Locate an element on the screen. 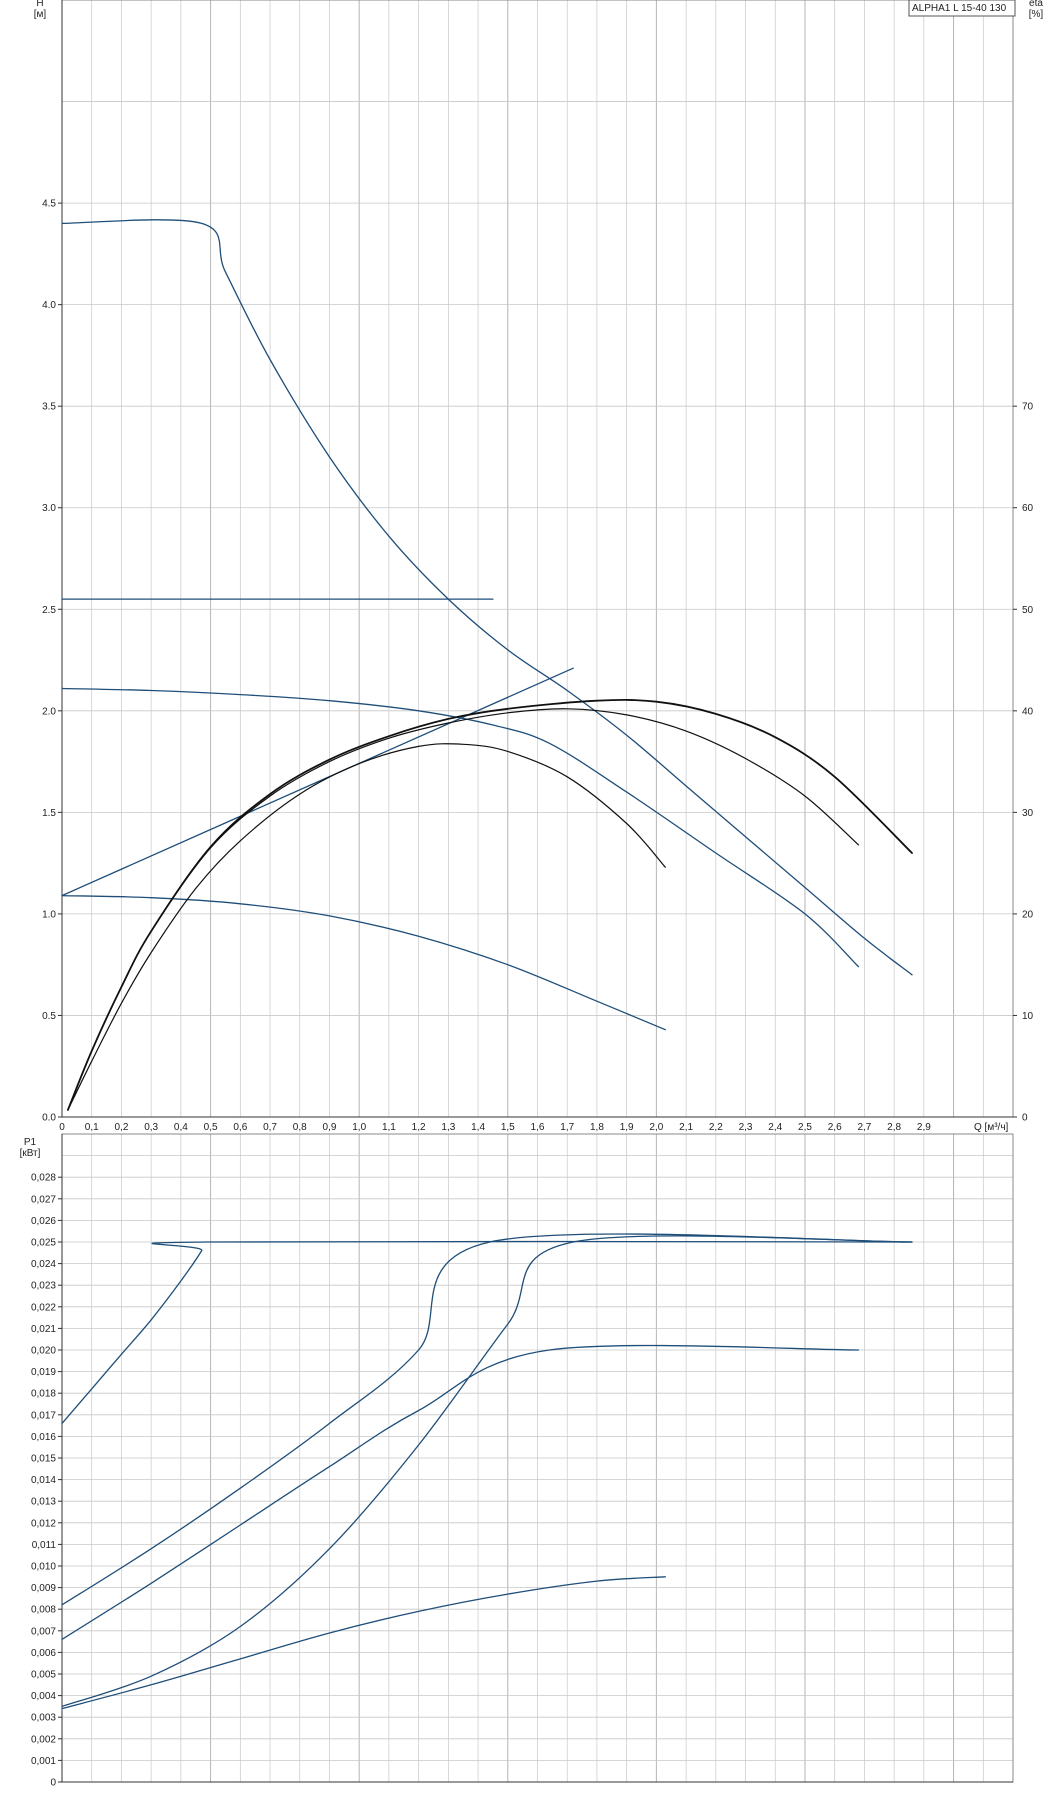  y-tick-label: 0,018 is located at coordinates (43, 1394).